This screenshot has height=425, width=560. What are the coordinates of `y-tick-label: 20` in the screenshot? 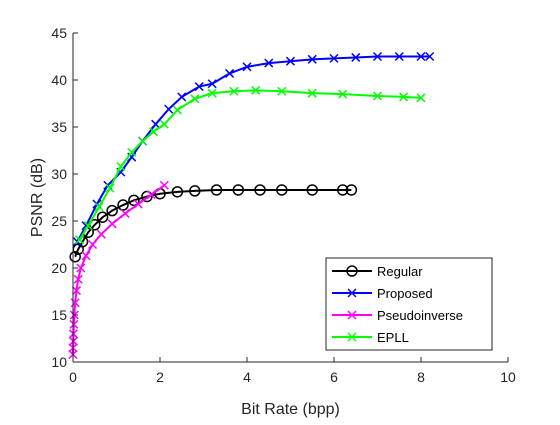 It's located at (59, 268).